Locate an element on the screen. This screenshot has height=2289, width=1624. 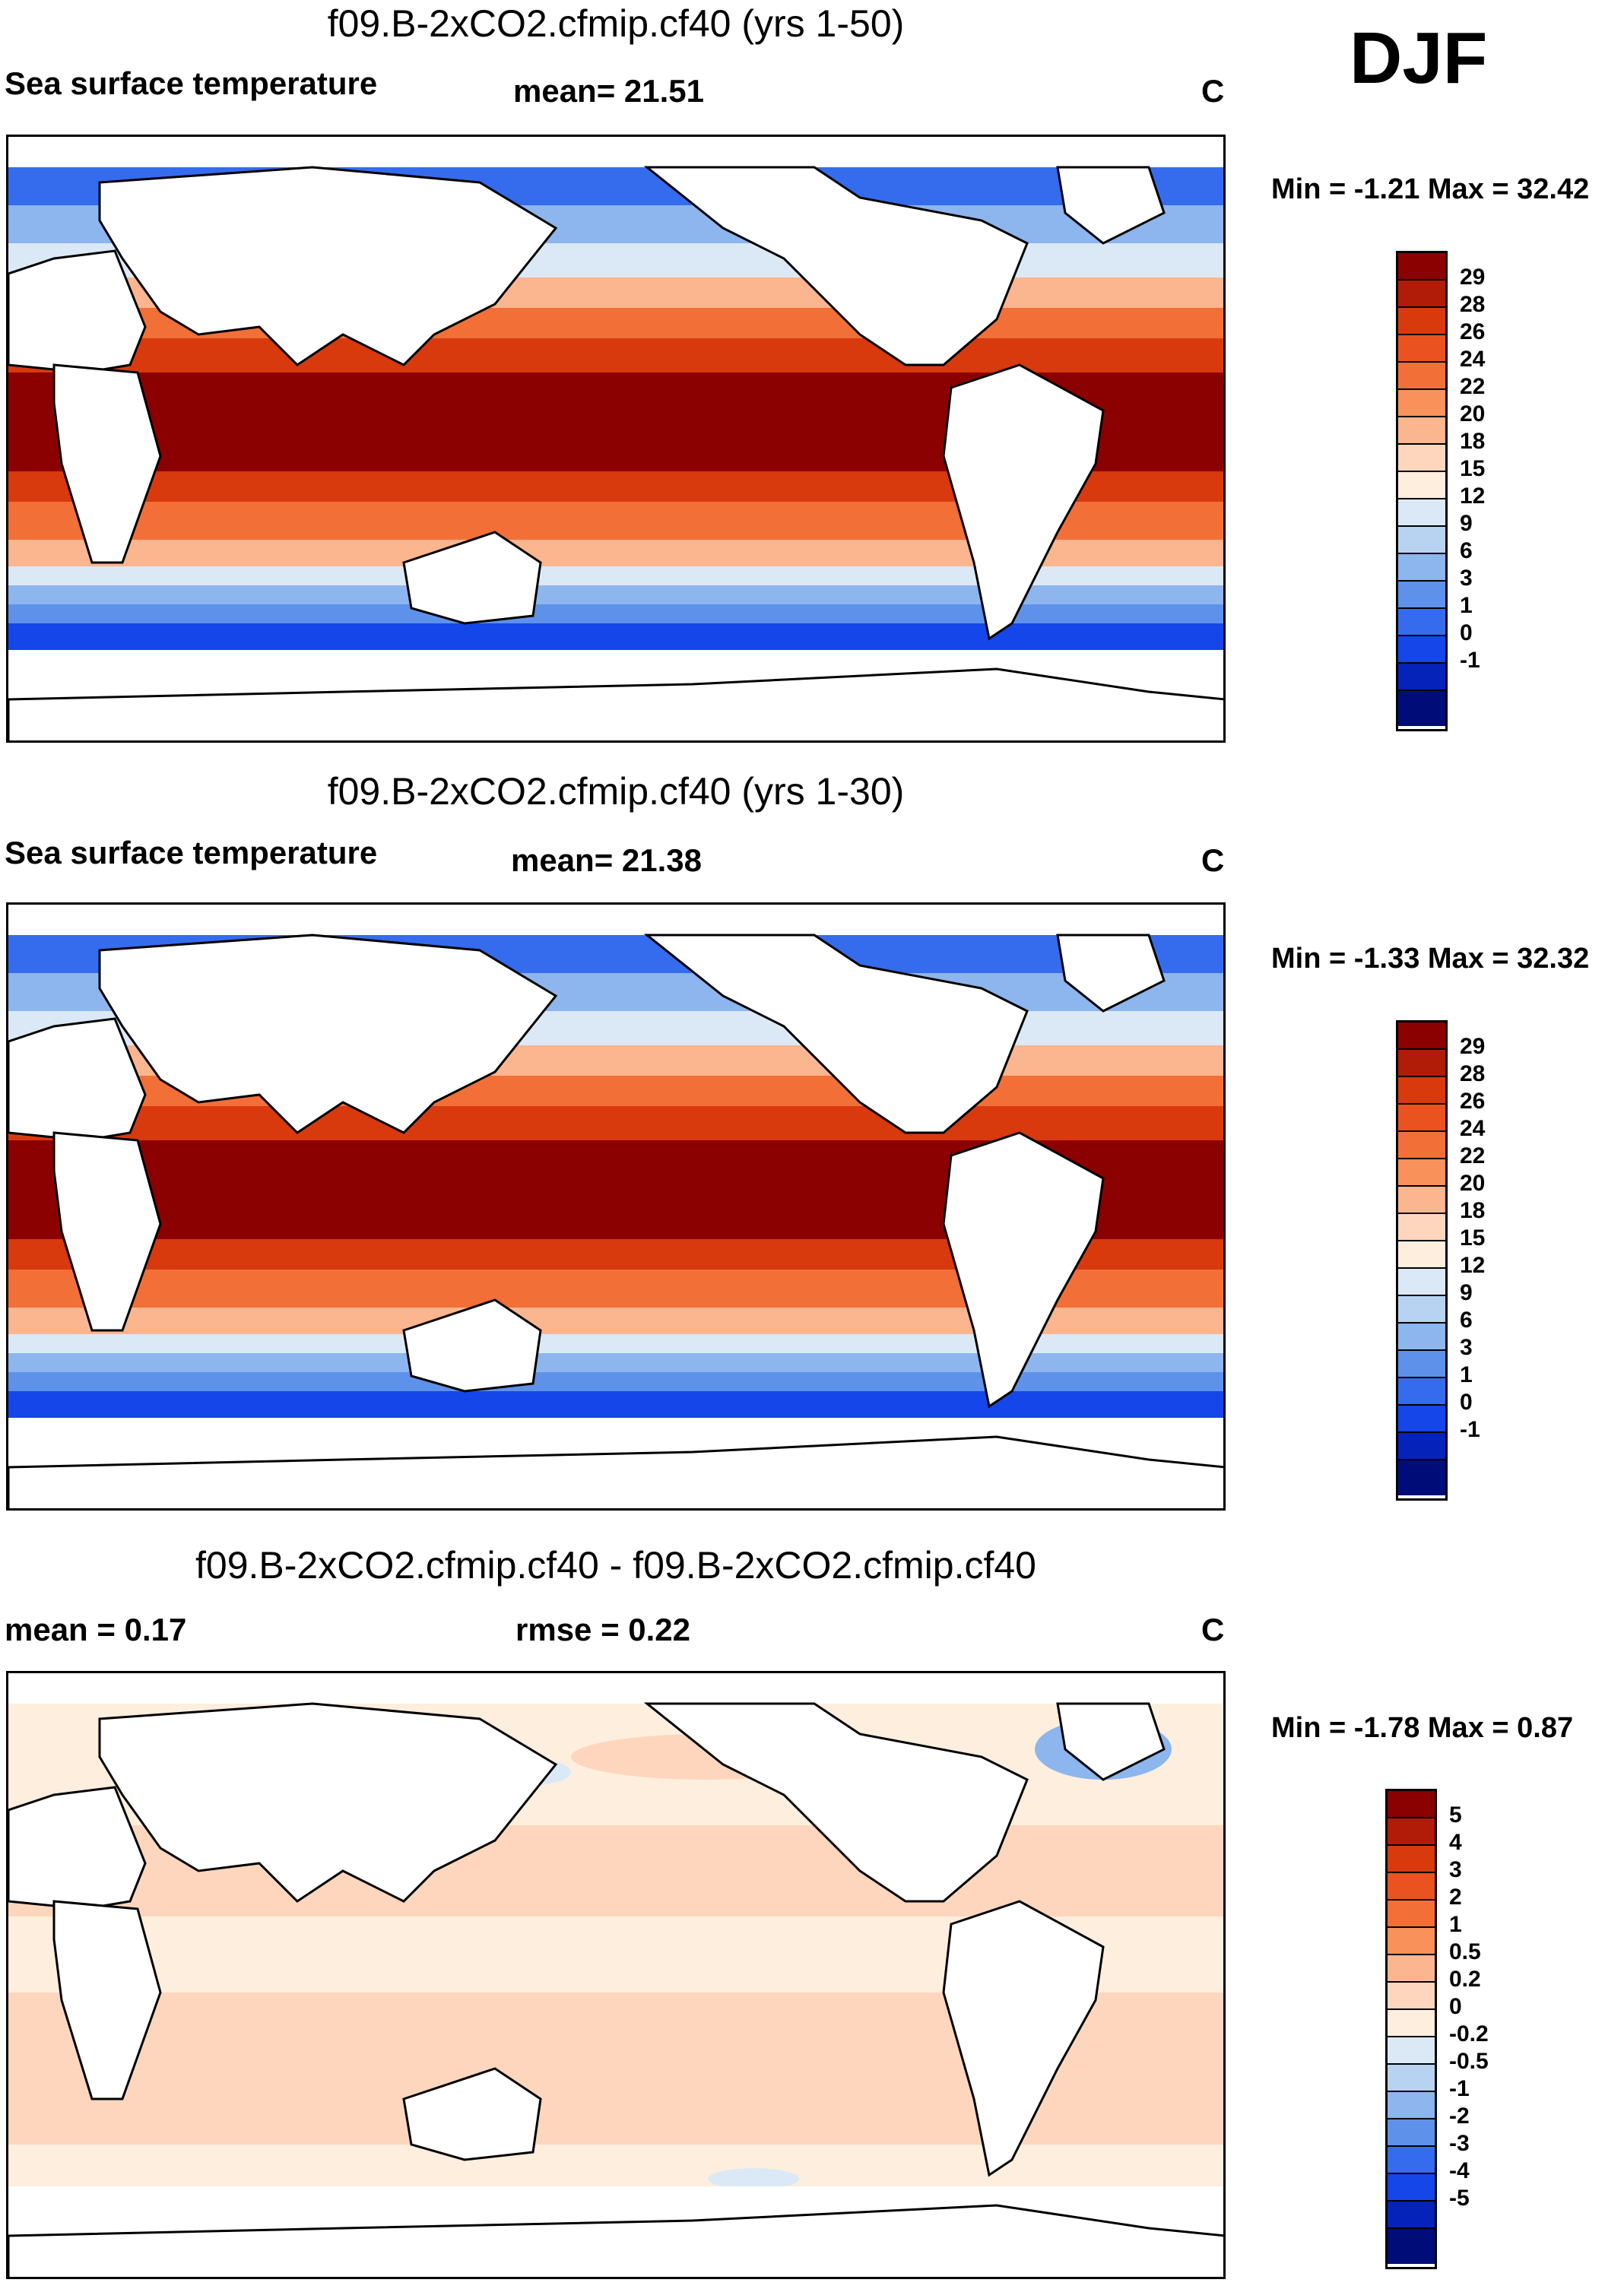
colorbar-tick-label: -4 is located at coordinates (1459, 2170).